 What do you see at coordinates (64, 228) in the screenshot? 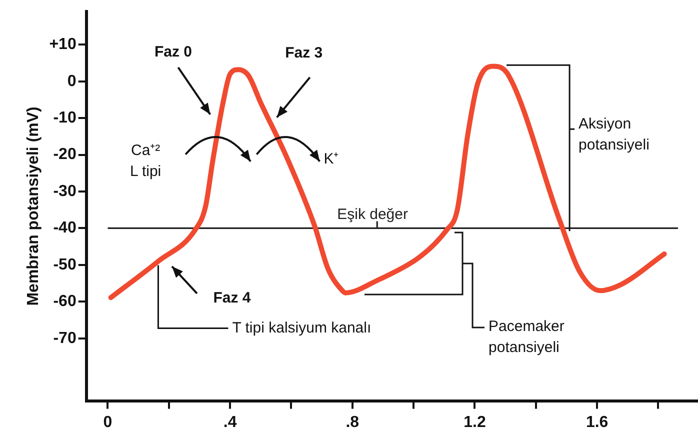
I see `y-tick-label: -40` at bounding box center [64, 228].